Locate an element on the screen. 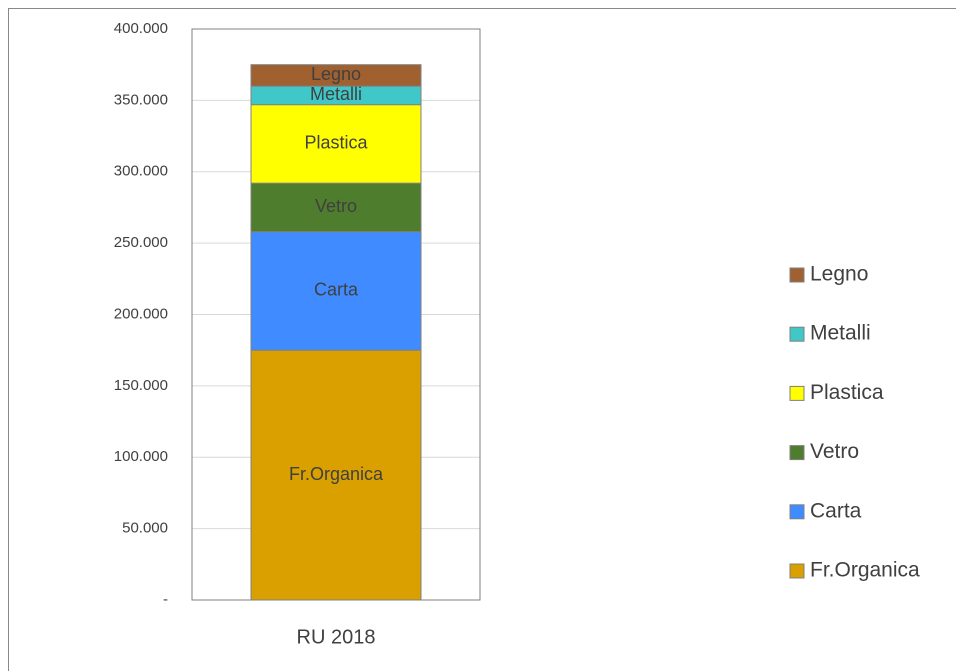 The image size is (956, 671). y-tick-label: 250.000 is located at coordinates (141, 242).